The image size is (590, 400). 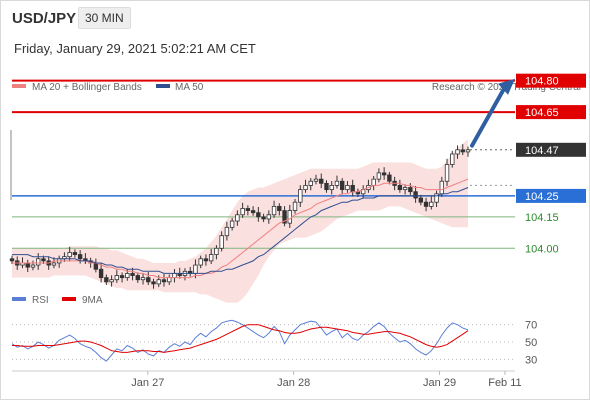 I want to click on legend-9ma-label: 9MA, so click(x=92, y=300).